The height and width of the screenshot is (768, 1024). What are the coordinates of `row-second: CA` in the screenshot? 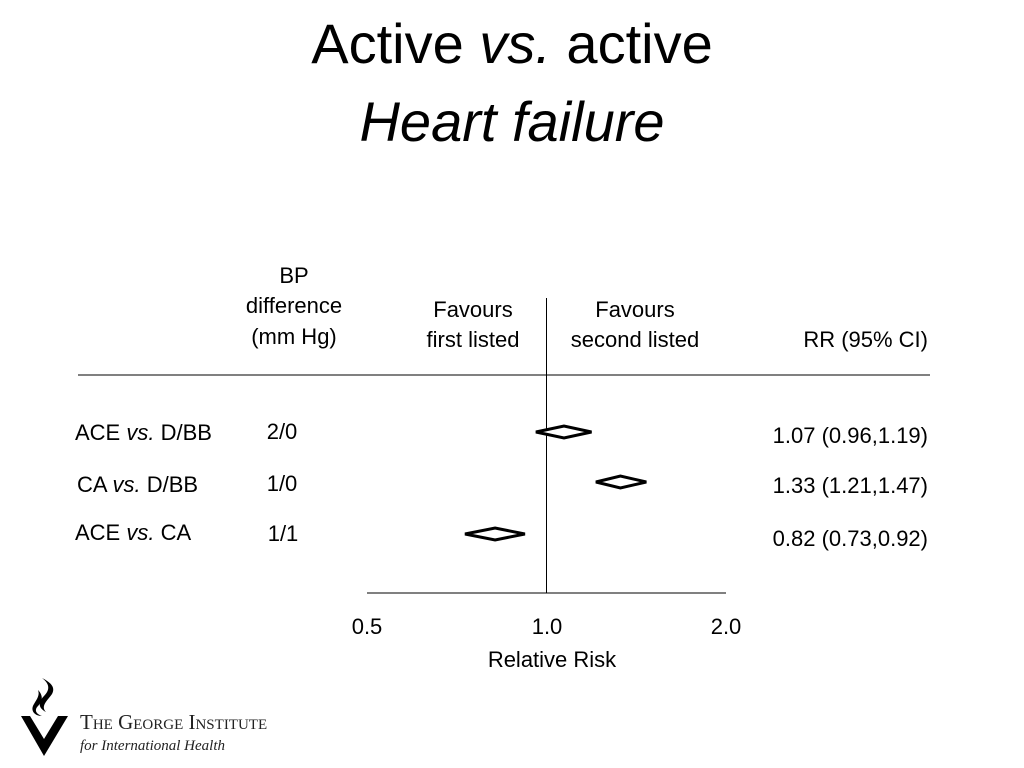 It's located at (176, 532).